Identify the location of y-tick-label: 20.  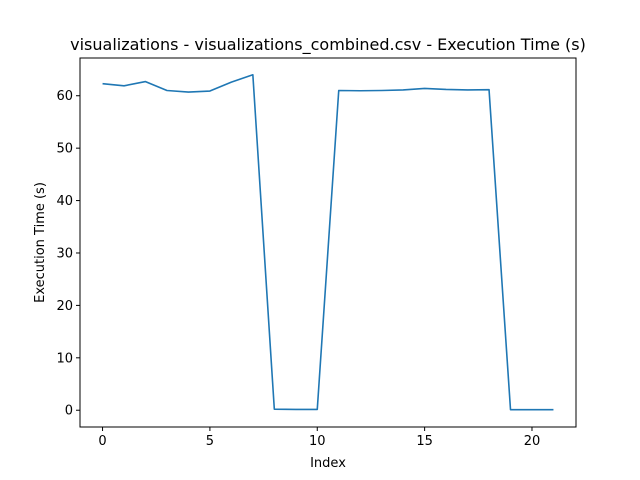
(64, 306).